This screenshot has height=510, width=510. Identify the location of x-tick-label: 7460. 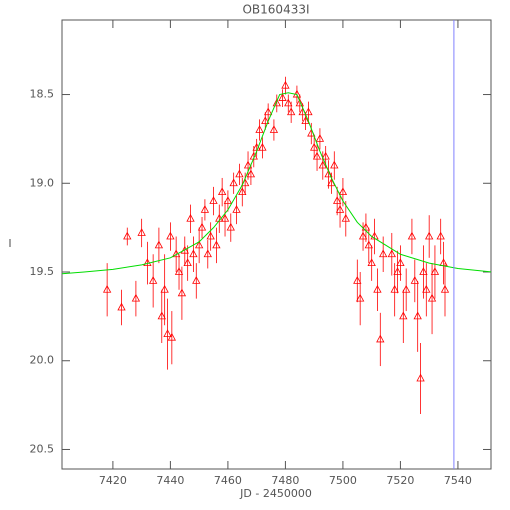
(228, 480).